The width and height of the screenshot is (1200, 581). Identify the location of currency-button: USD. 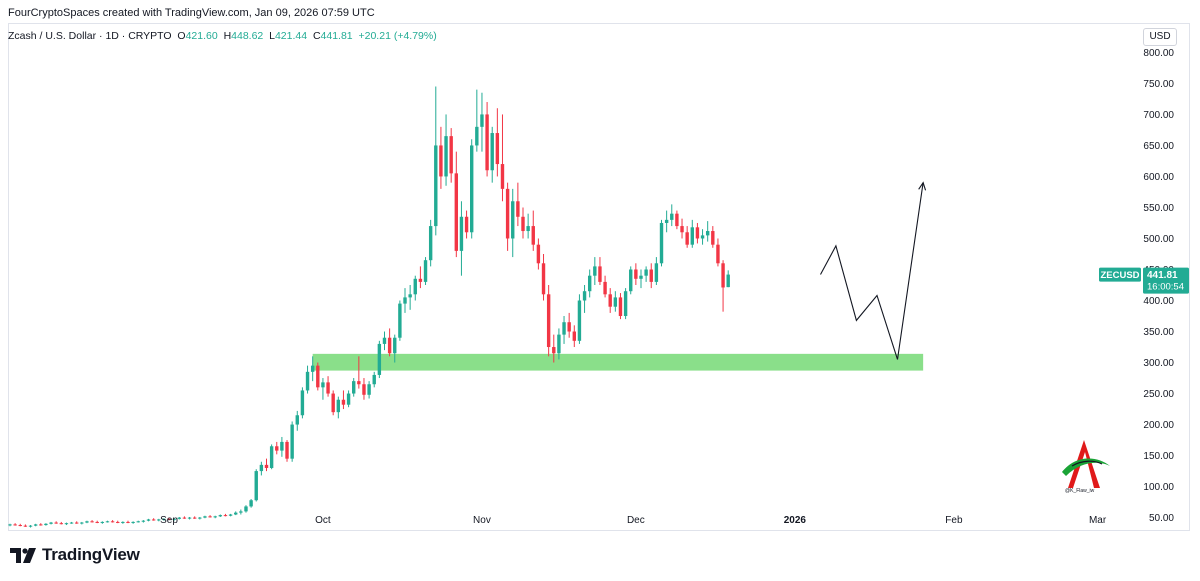
(1160, 37).